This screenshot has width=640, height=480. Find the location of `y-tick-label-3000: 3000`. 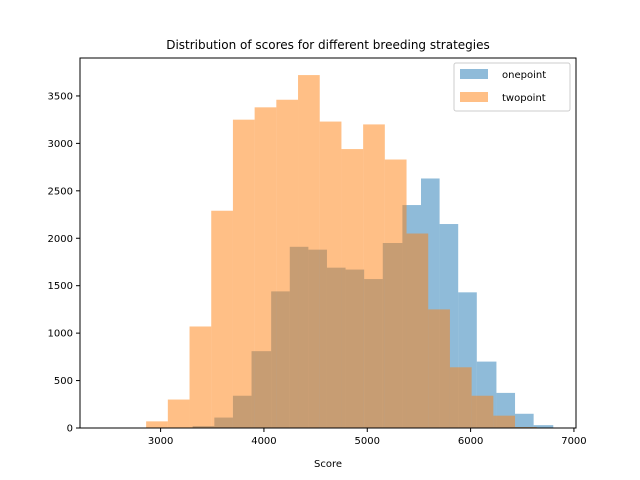

y-tick-label-3000: 3000 is located at coordinates (60, 144).